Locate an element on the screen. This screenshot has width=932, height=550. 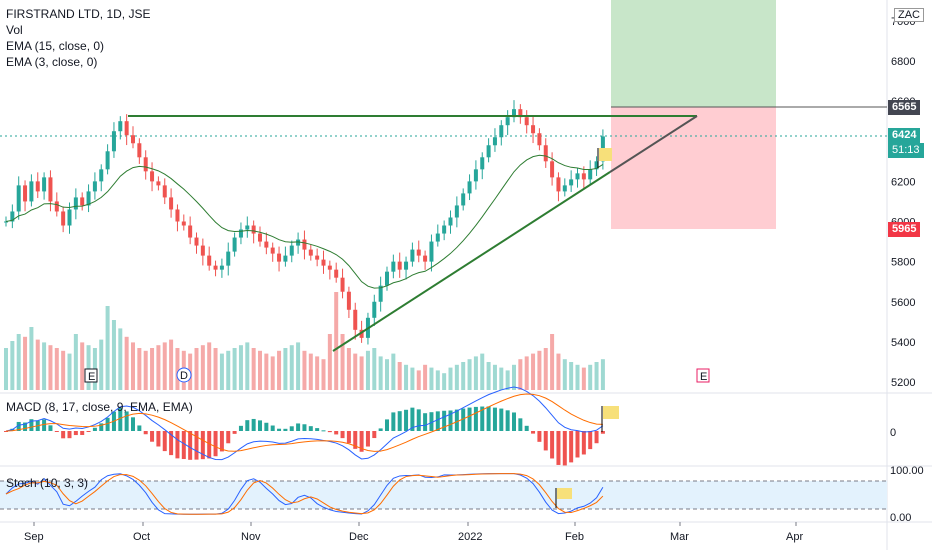
time-axis: Sep Oct Nov Dec 2022 Feb Mar Apr is located at coordinates (413, 532).